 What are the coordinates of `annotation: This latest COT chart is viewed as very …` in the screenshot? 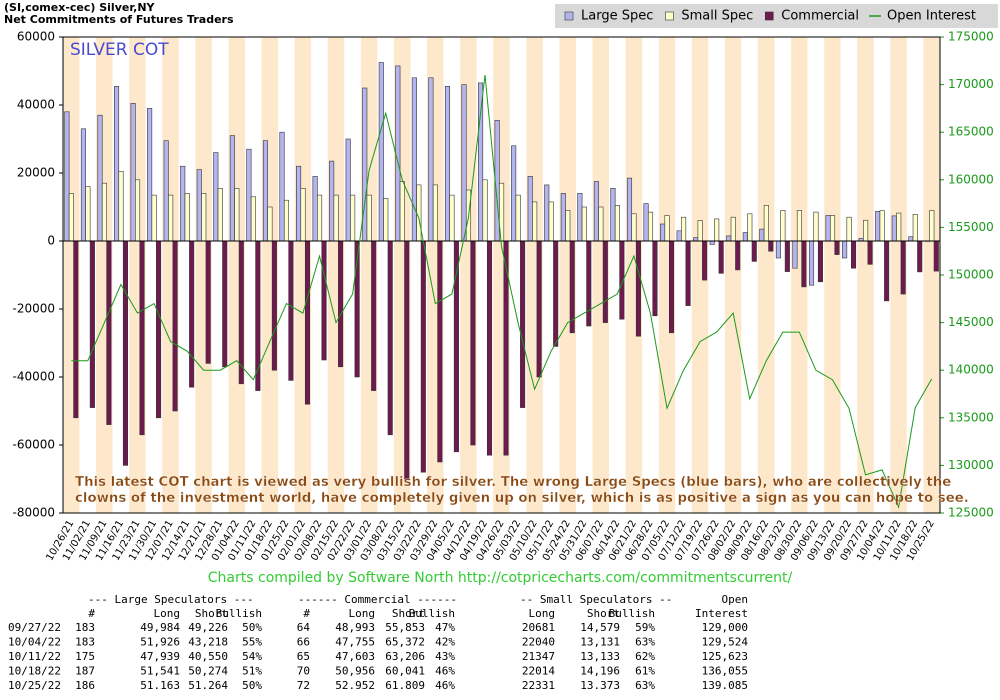 It's located at (513, 482).